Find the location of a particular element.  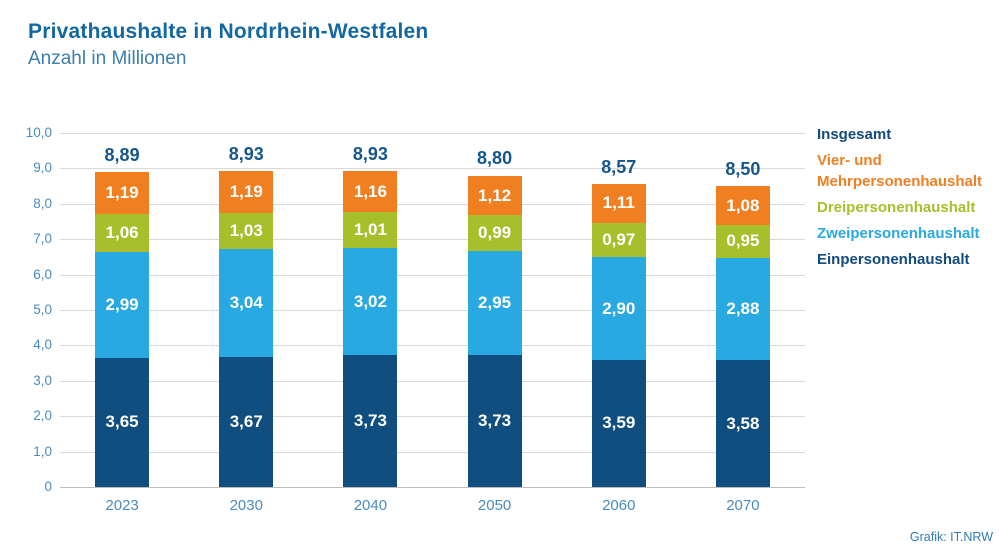

bar-segment-einpersonenhaushalt: 3,65 is located at coordinates (122, 422).